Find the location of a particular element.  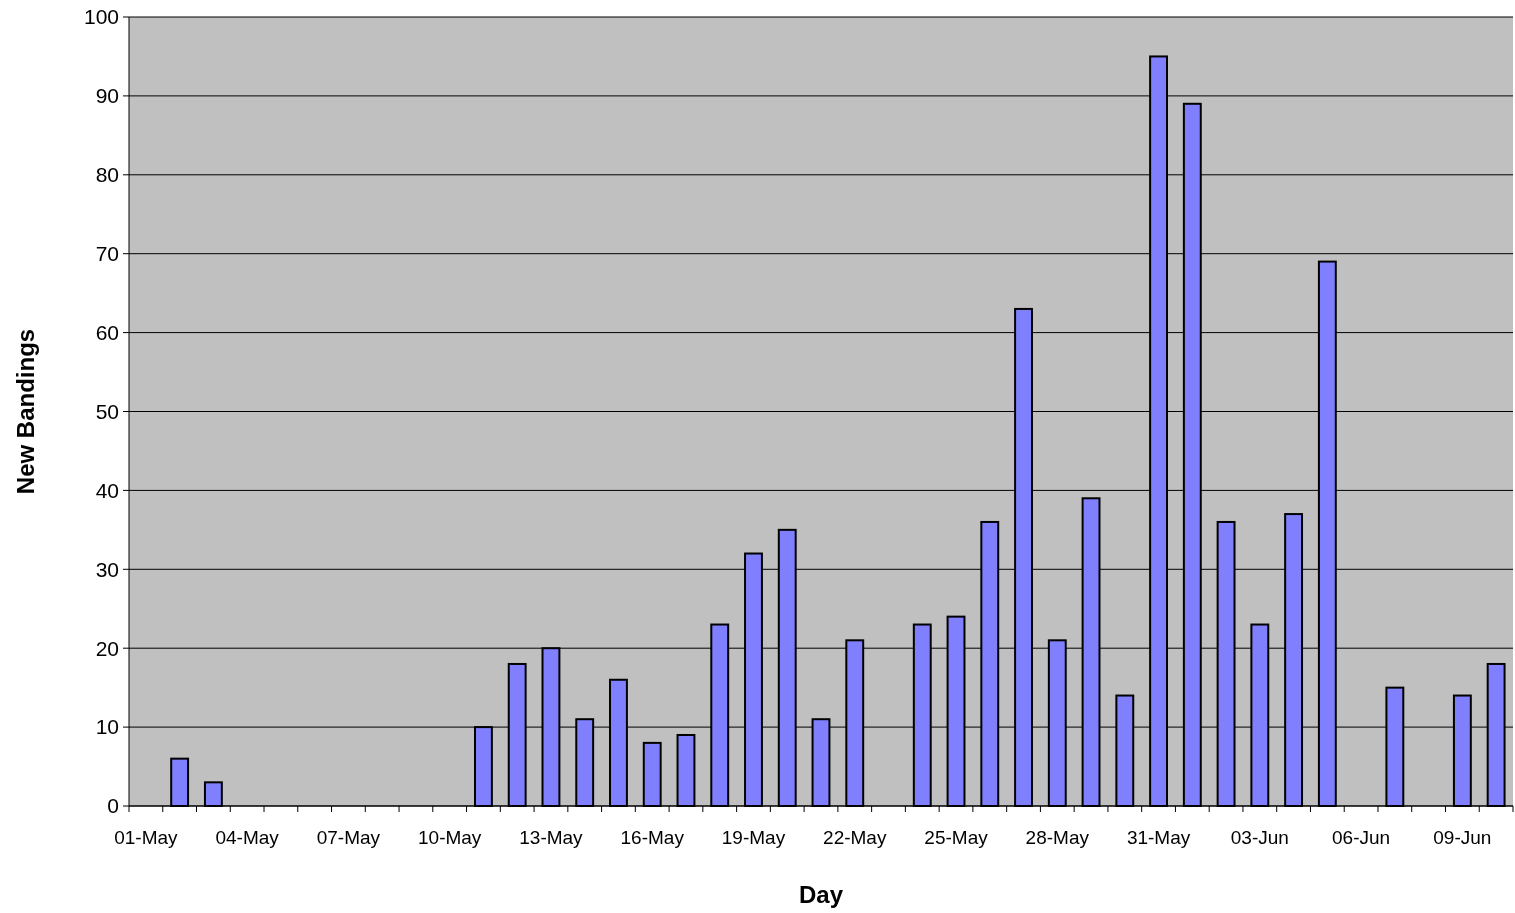

y-tick-label: 40 is located at coordinates (107, 490).